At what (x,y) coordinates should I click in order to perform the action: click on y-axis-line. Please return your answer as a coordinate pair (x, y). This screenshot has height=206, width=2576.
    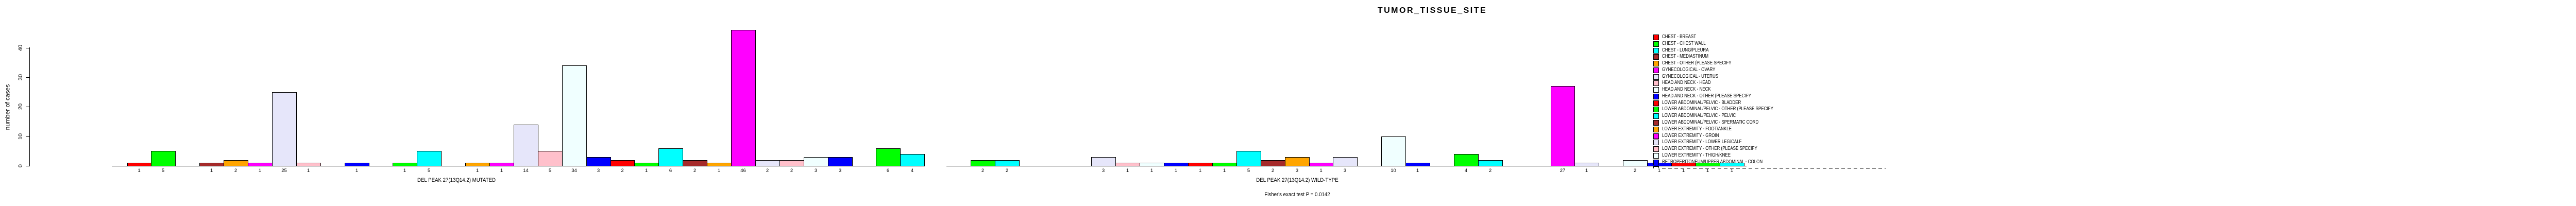
    Looking at the image, I should click on (29, 107).